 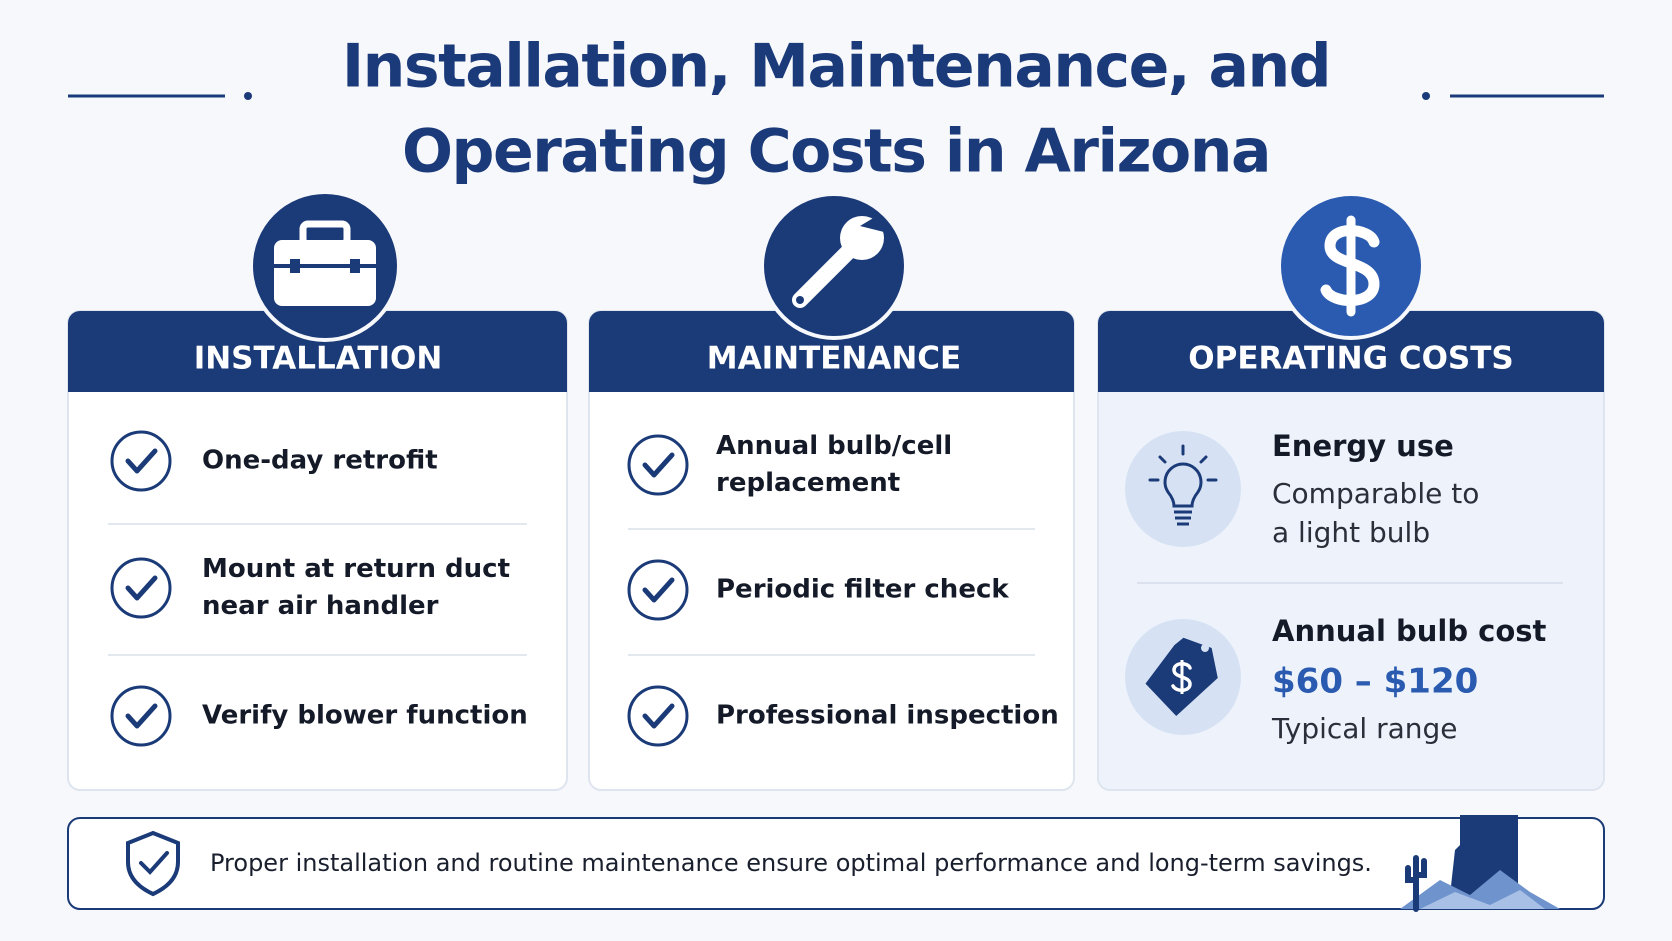 I want to click on item-text: Verify blower function, so click(x=365, y=716).